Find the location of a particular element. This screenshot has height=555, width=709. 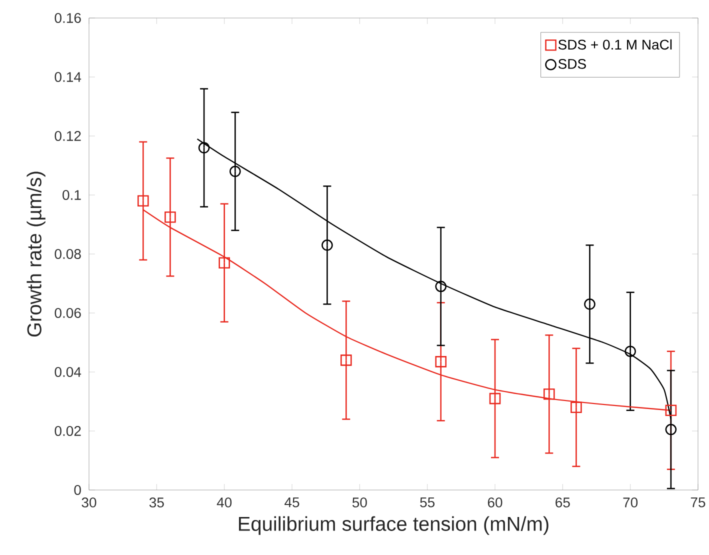

x-tick-label: 40 is located at coordinates (224, 503).